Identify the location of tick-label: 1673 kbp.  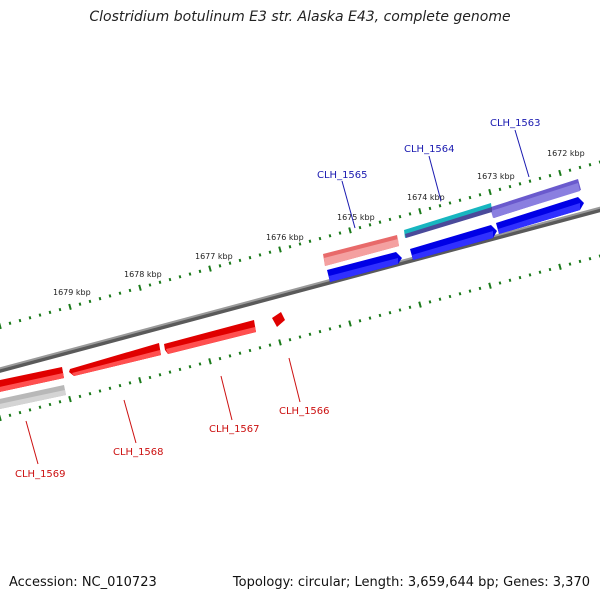
(496, 176).